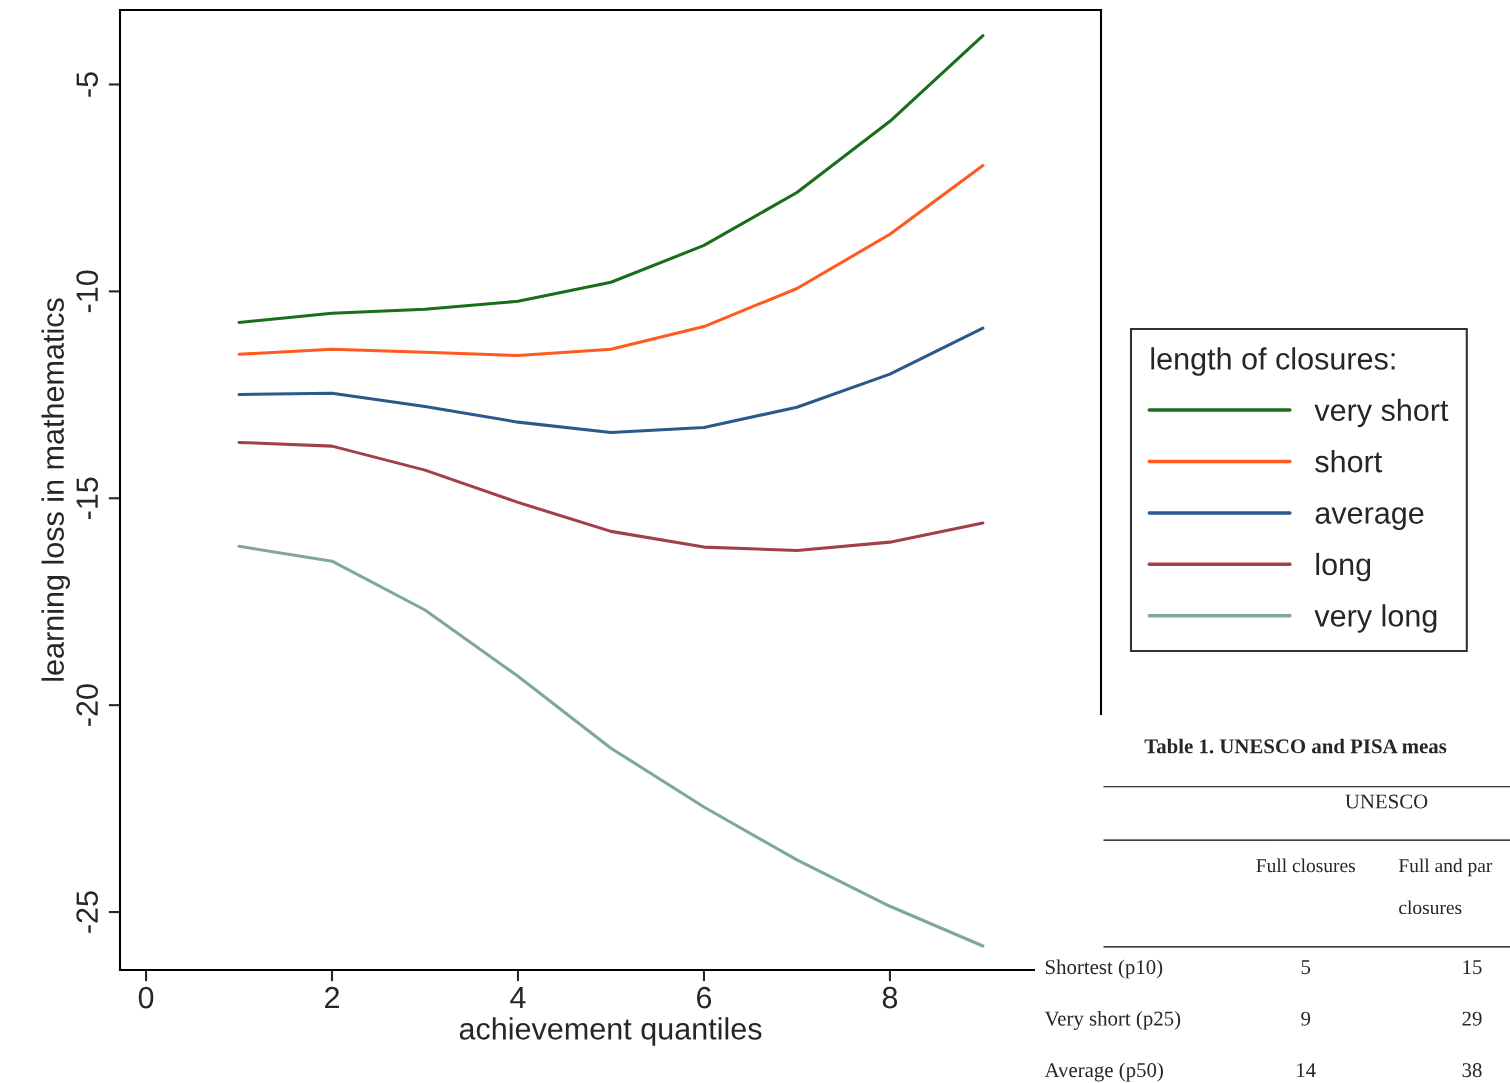 The height and width of the screenshot is (1083, 1510). Describe the element at coordinates (1375, 618) in the screenshot. I see `legend-label: very long` at that location.